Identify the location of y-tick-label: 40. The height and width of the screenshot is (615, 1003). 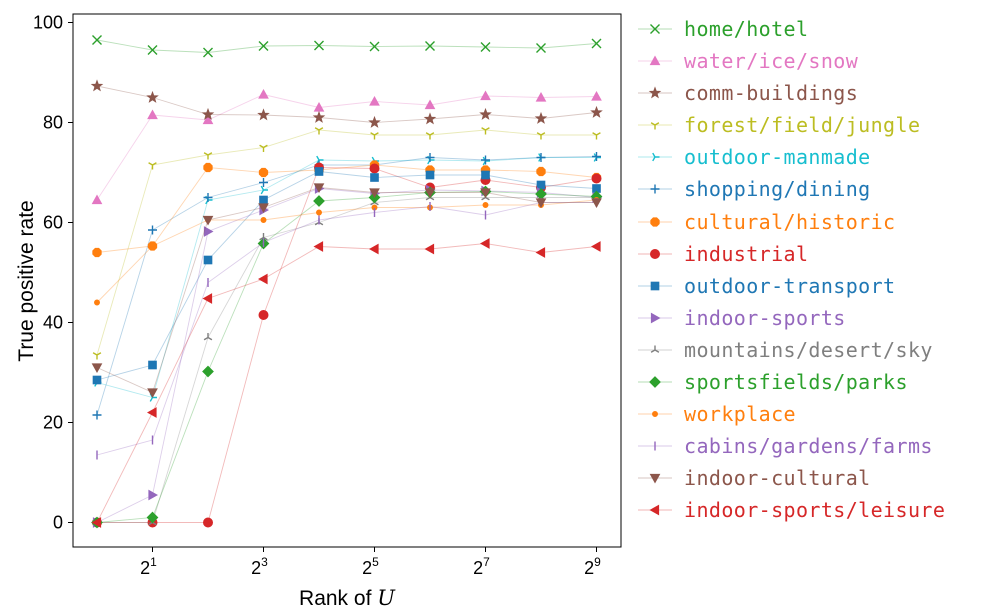
(53, 323).